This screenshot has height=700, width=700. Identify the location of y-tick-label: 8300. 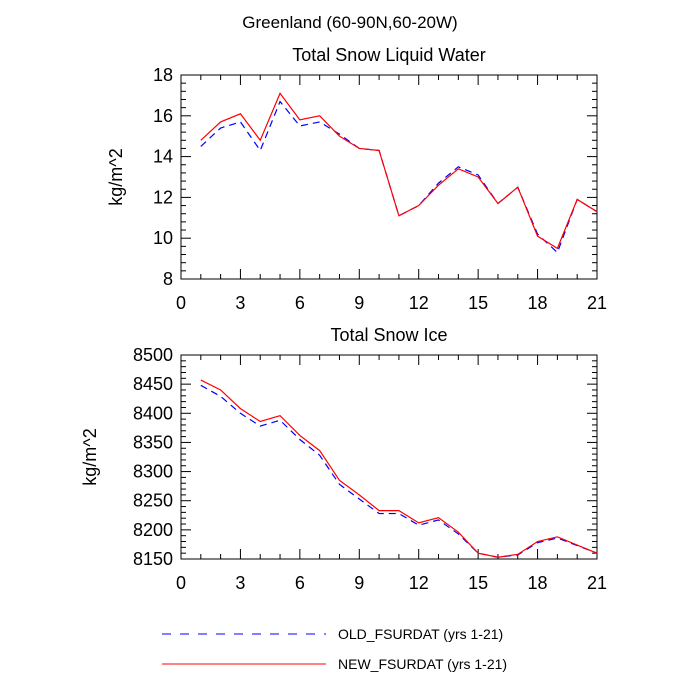
(153, 472).